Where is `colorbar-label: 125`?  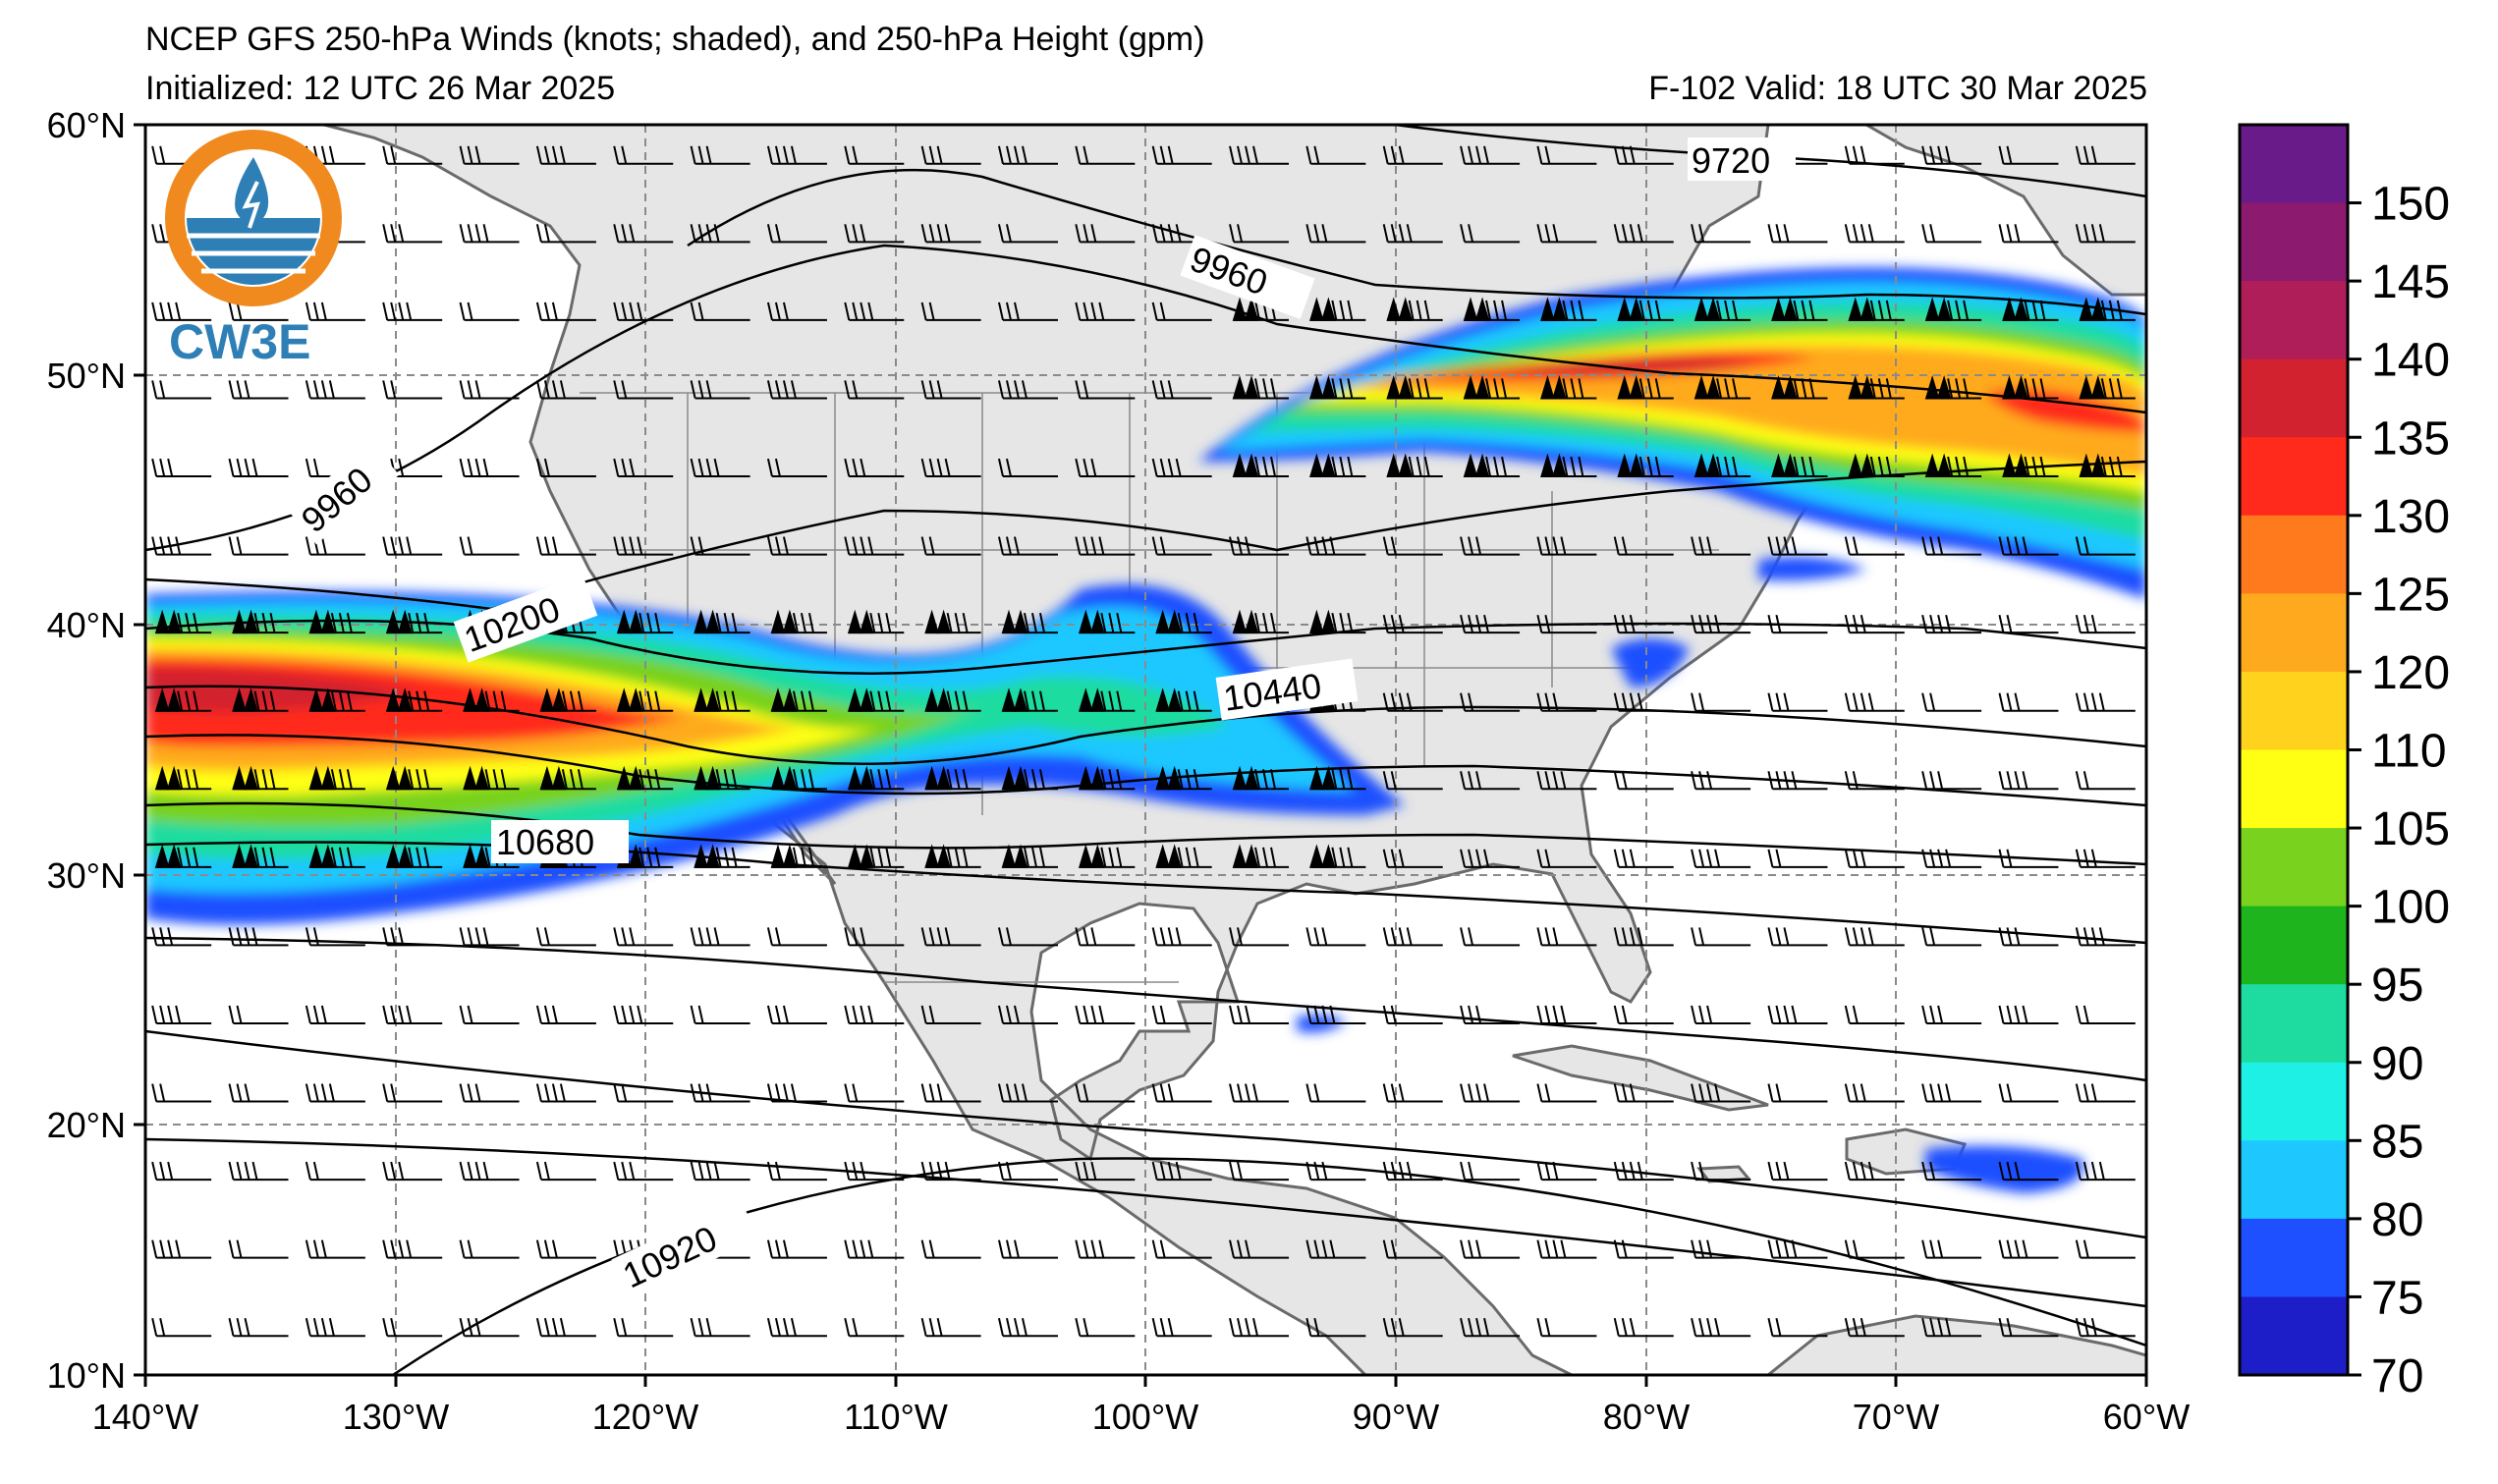
colorbar-label: 125 is located at coordinates (2410, 595).